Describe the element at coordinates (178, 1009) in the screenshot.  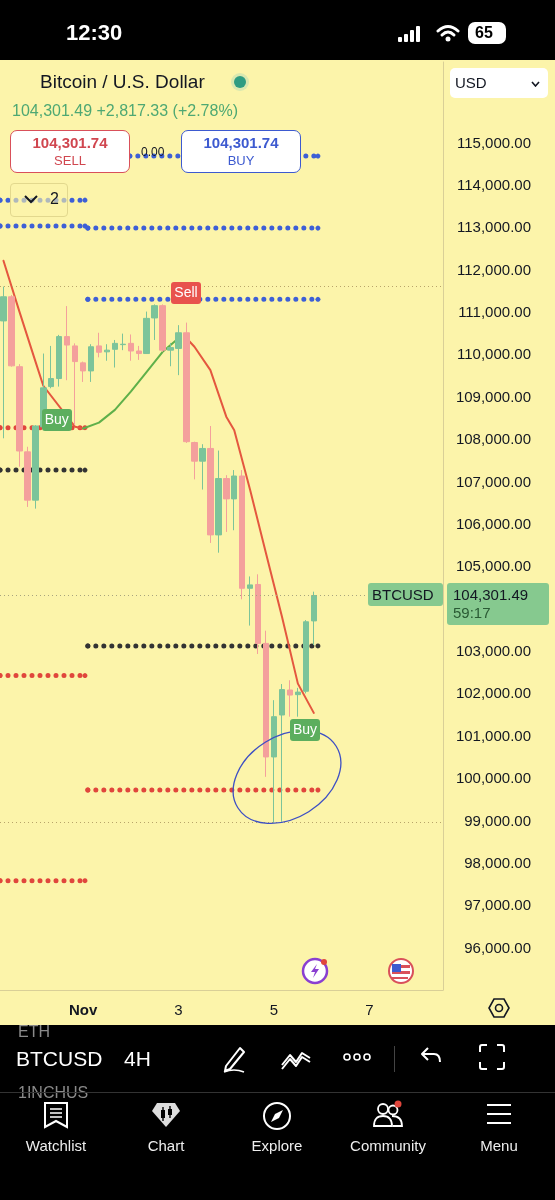
I see `x-tick-label: 3` at that location.